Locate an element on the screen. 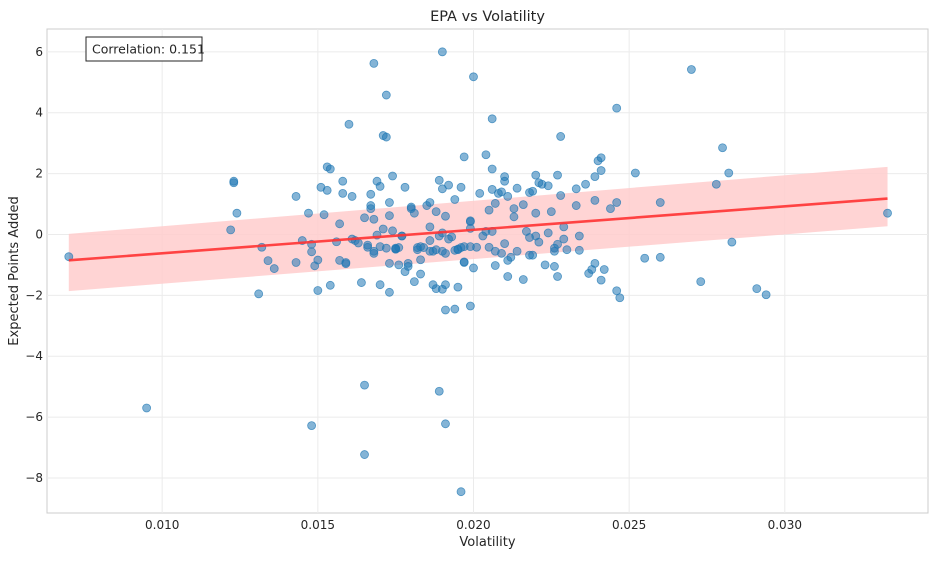 This screenshot has width=936, height=562. y-tick-label: 0 is located at coordinates (39, 234).